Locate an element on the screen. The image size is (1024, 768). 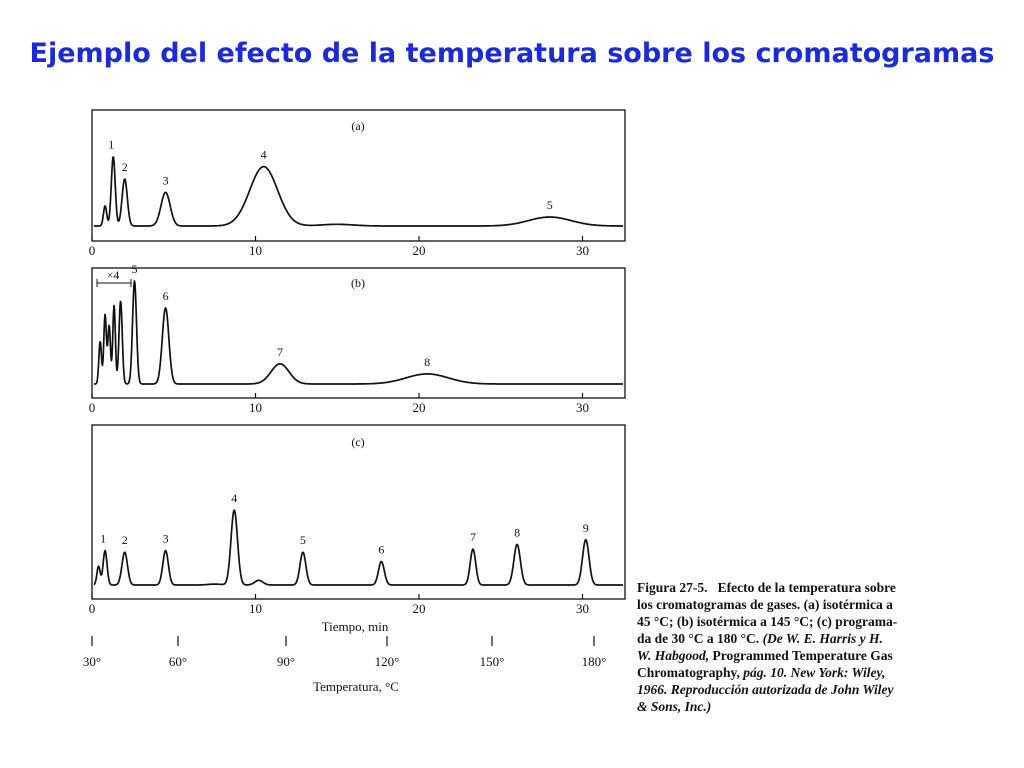
caption-line: W. Habgood, is located at coordinates (673, 655).